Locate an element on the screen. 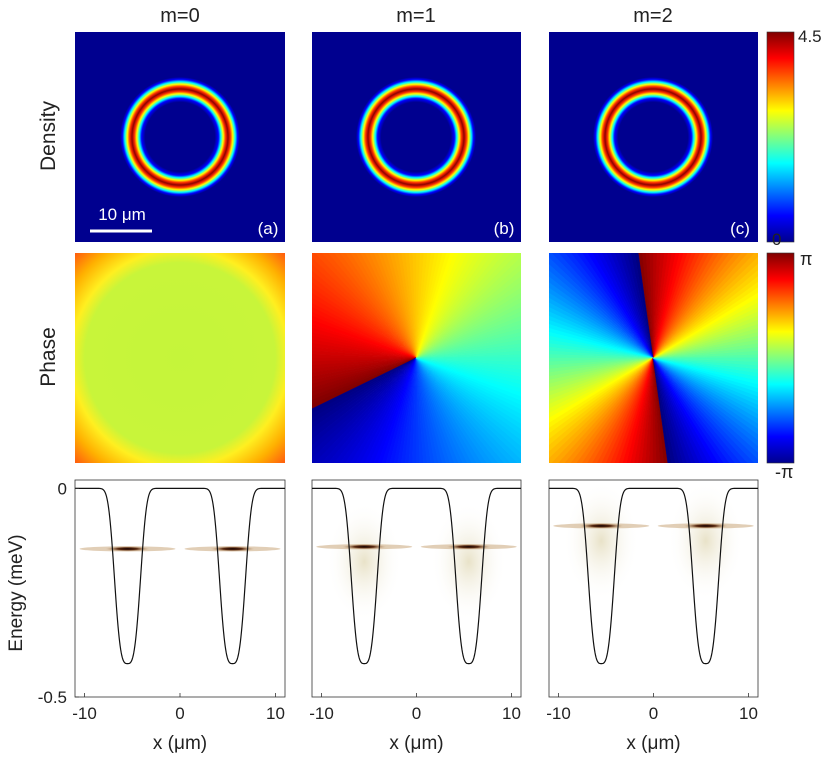 This screenshot has width=831, height=764. density-ring-a is located at coordinates (180, 137).